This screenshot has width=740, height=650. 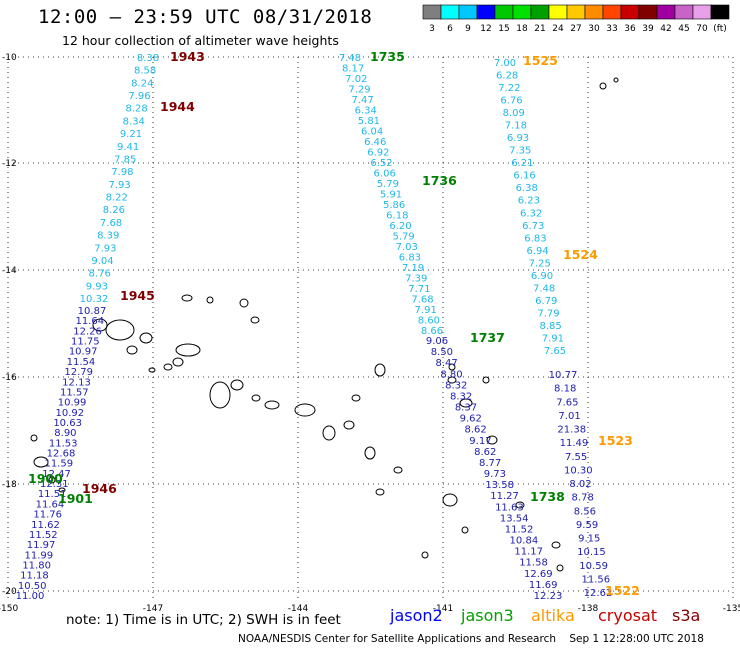 What do you see at coordinates (426, 310) in the screenshot?
I see `wave-height-value: 7.91` at bounding box center [426, 310].